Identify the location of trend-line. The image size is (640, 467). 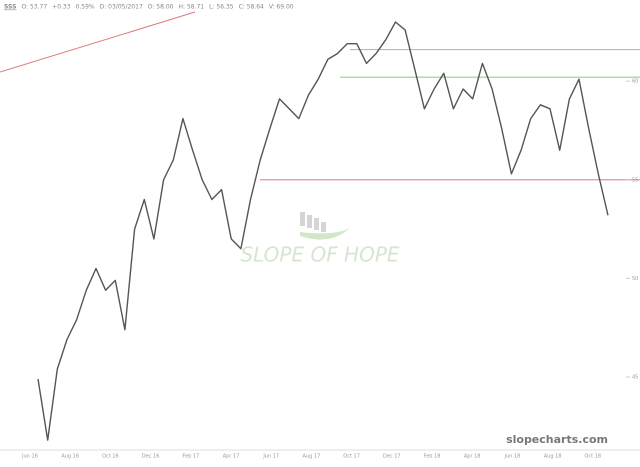
(98, 42).